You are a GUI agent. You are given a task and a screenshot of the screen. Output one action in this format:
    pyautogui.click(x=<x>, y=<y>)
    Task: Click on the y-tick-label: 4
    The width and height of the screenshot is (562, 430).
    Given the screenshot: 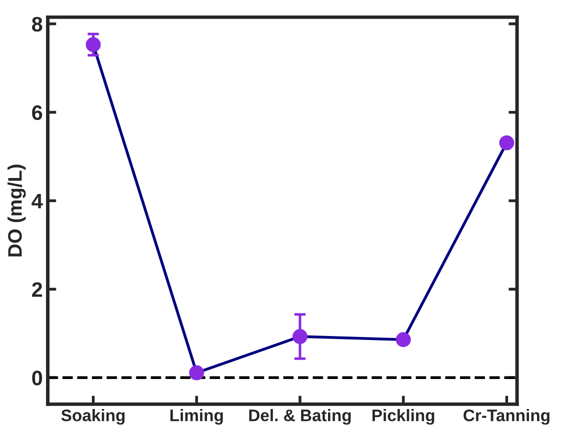 What is the action you would take?
    pyautogui.click(x=37, y=201)
    